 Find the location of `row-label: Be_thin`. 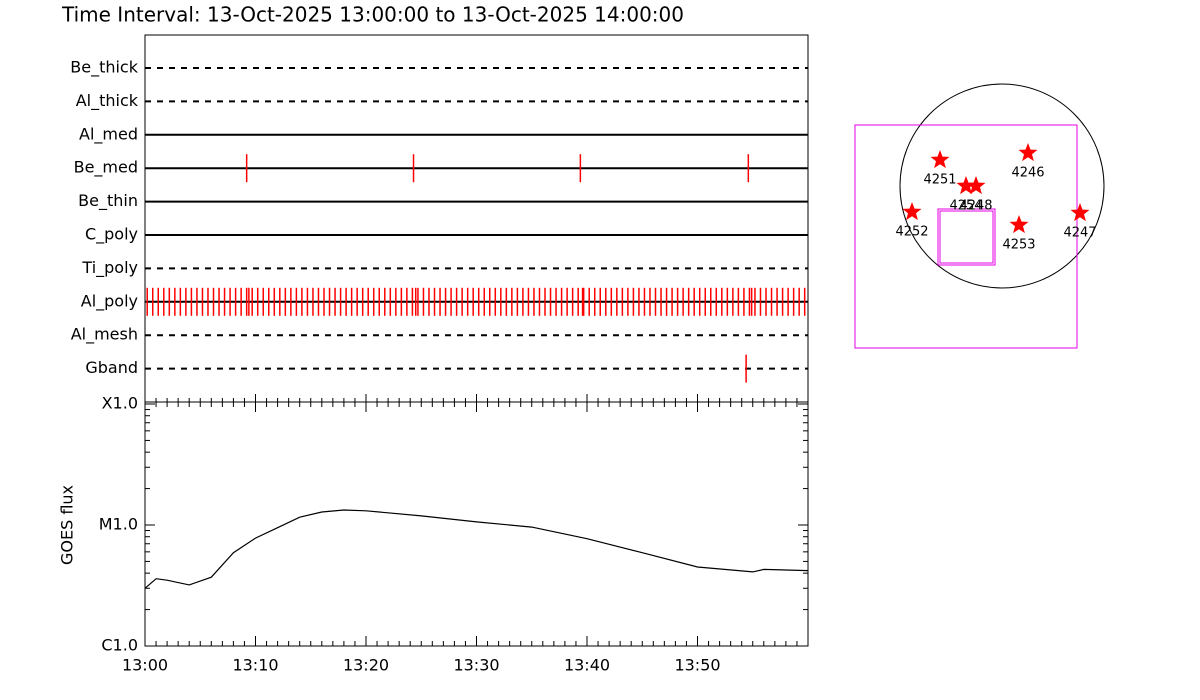

row-label: Be_thin is located at coordinates (108, 201).